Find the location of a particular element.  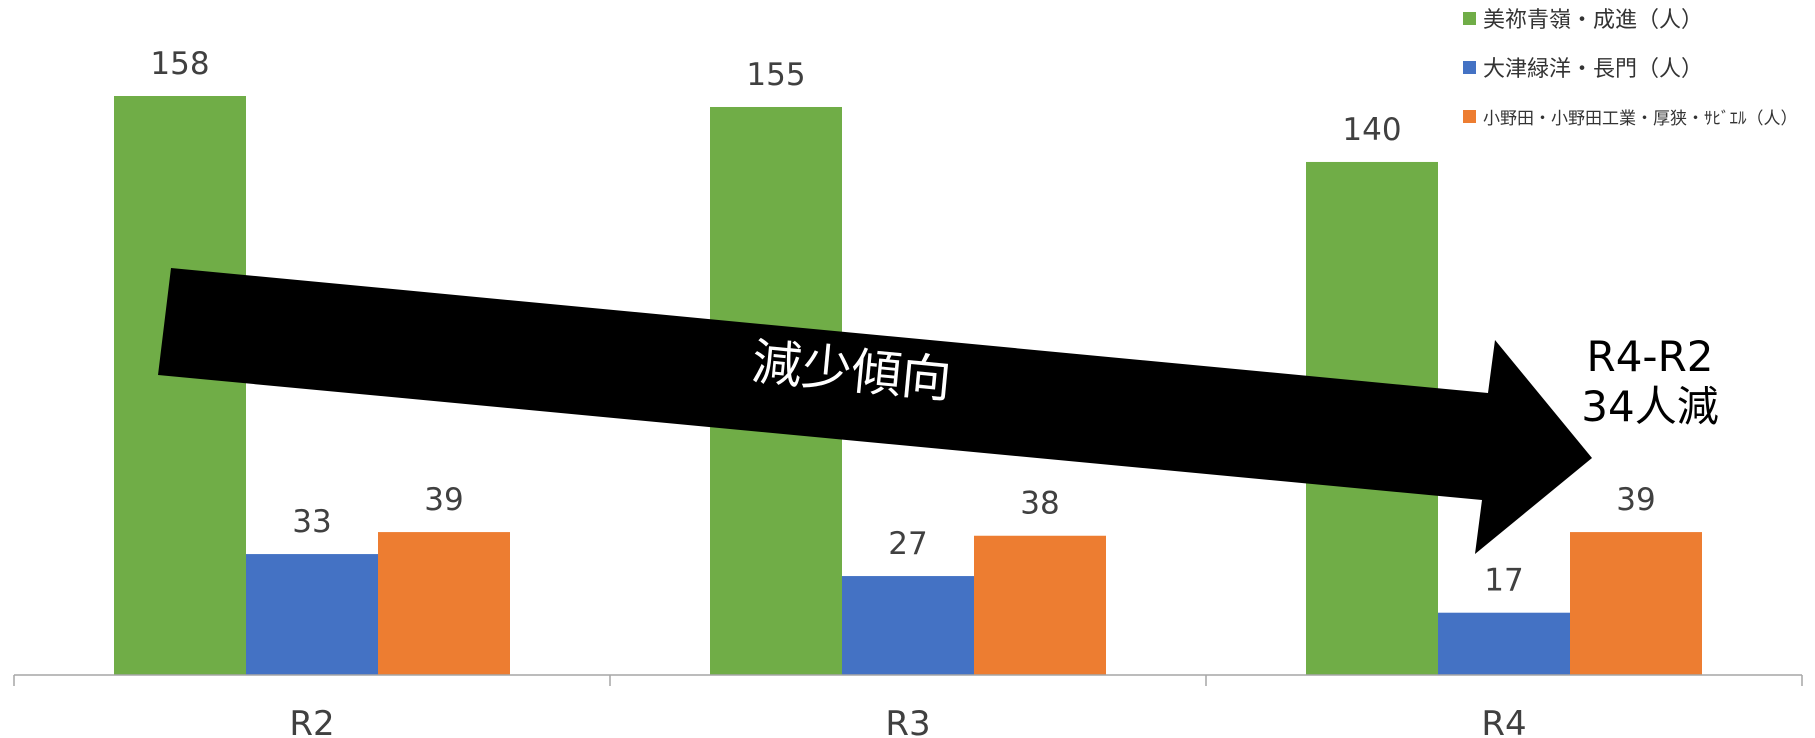

data-label-R4-series-2: 17 is located at coordinates (1503, 581).